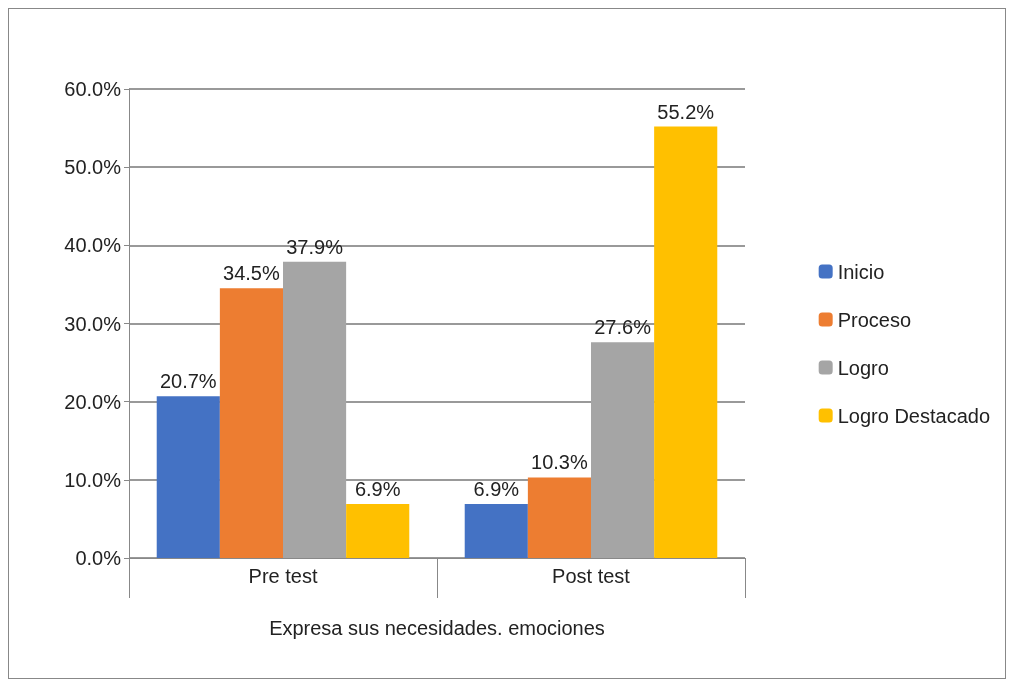 The width and height of the screenshot is (1014, 687). What do you see at coordinates (283, 576) in the screenshot?
I see `x-tick-label: Pre test` at bounding box center [283, 576].